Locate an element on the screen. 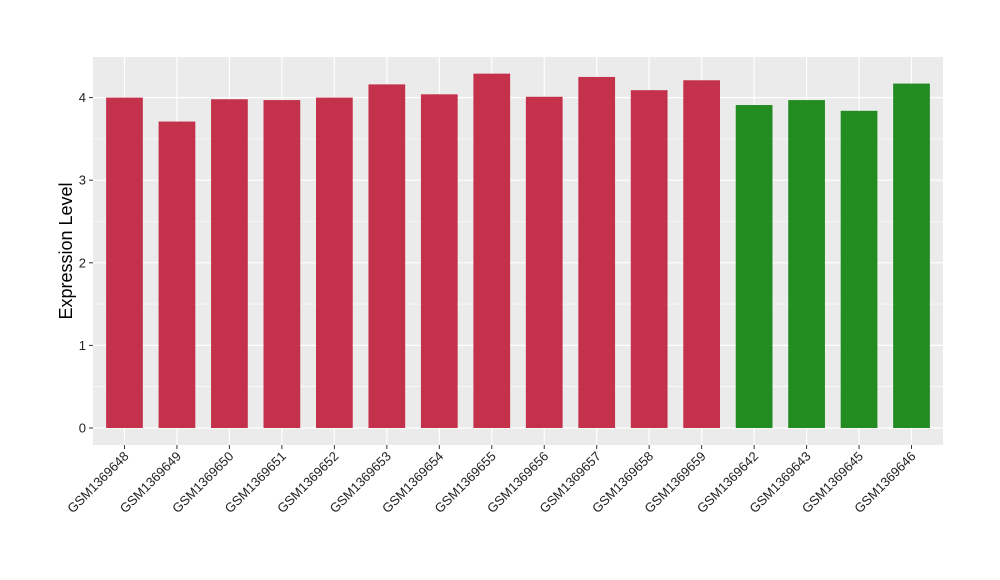 This screenshot has width=1000, height=580. y-tick-label: 0 is located at coordinates (82, 428).